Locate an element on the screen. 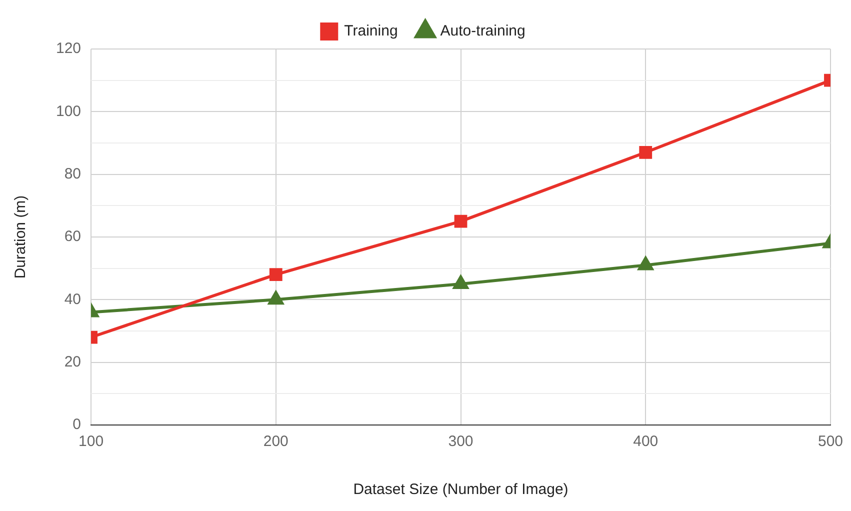 This screenshot has height=511, width=851. legend-label: Training is located at coordinates (371, 31).